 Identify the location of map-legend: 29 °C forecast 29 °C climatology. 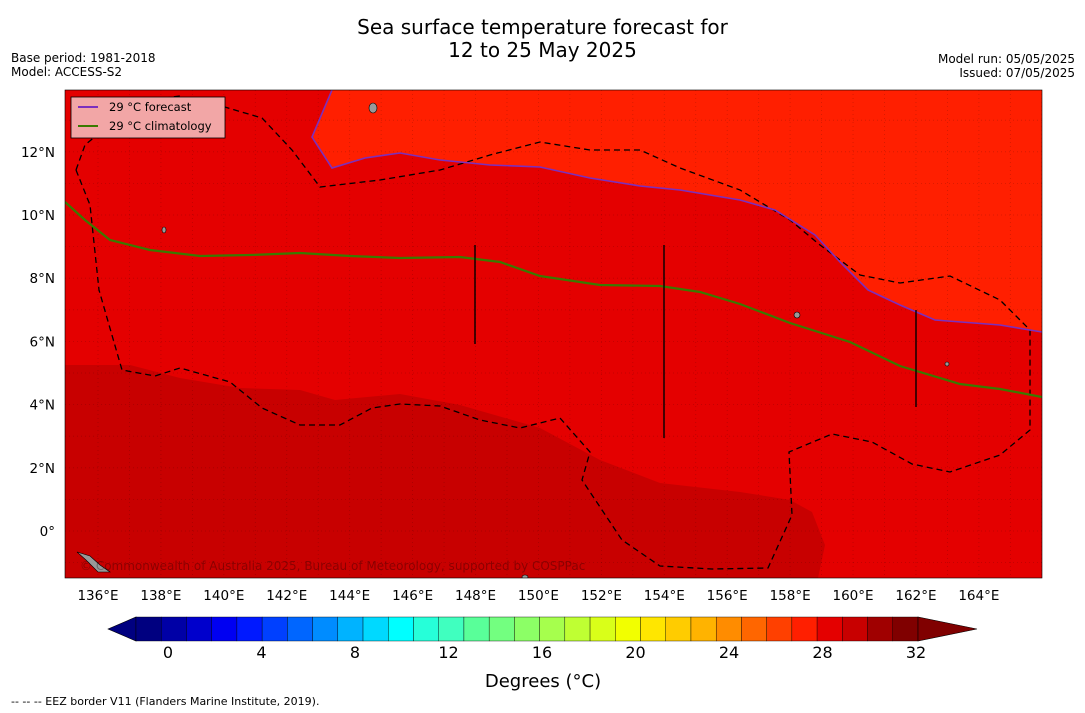
(148, 117).